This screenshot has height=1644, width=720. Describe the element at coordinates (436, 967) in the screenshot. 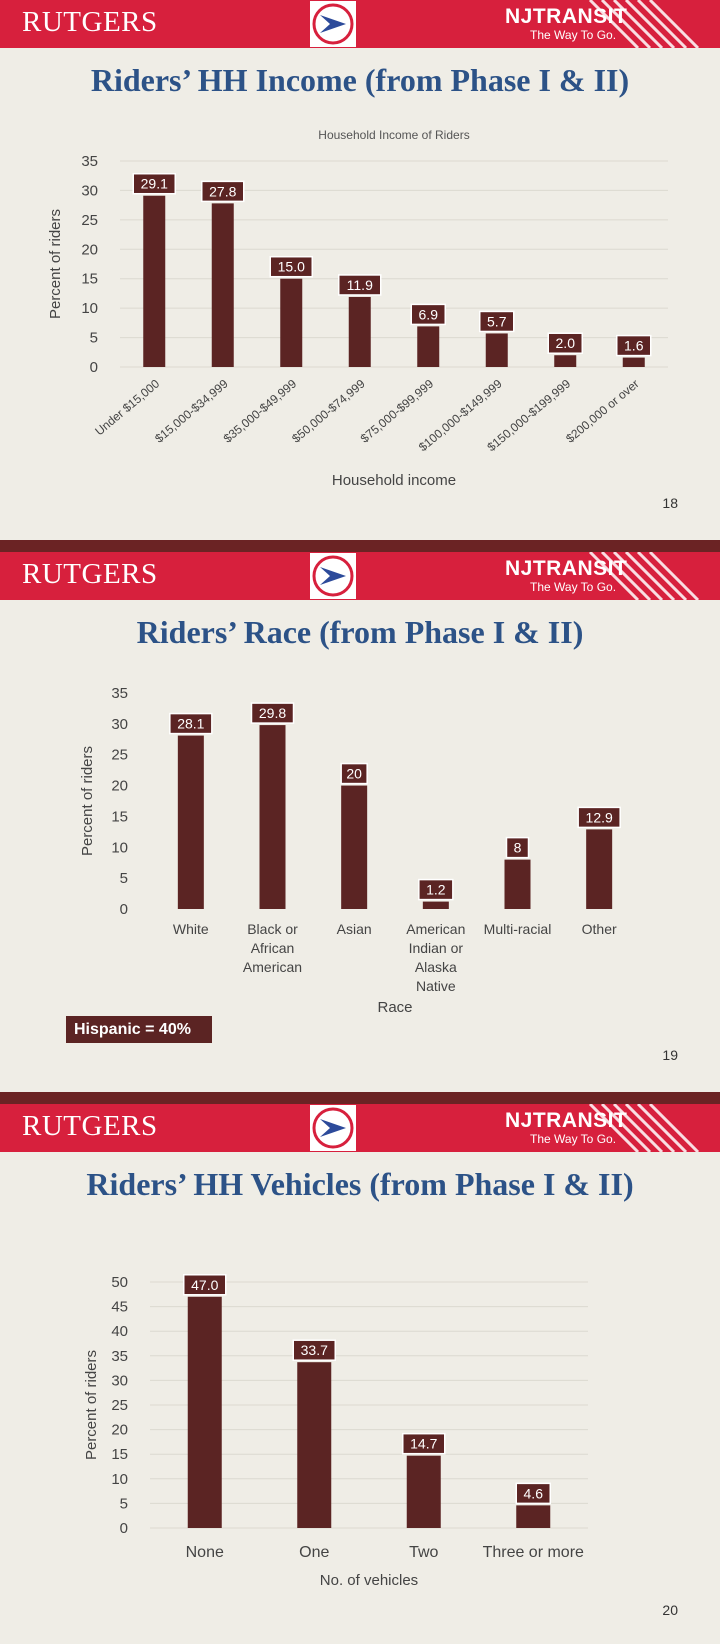

I see `x-tick-label: Alaska` at that location.